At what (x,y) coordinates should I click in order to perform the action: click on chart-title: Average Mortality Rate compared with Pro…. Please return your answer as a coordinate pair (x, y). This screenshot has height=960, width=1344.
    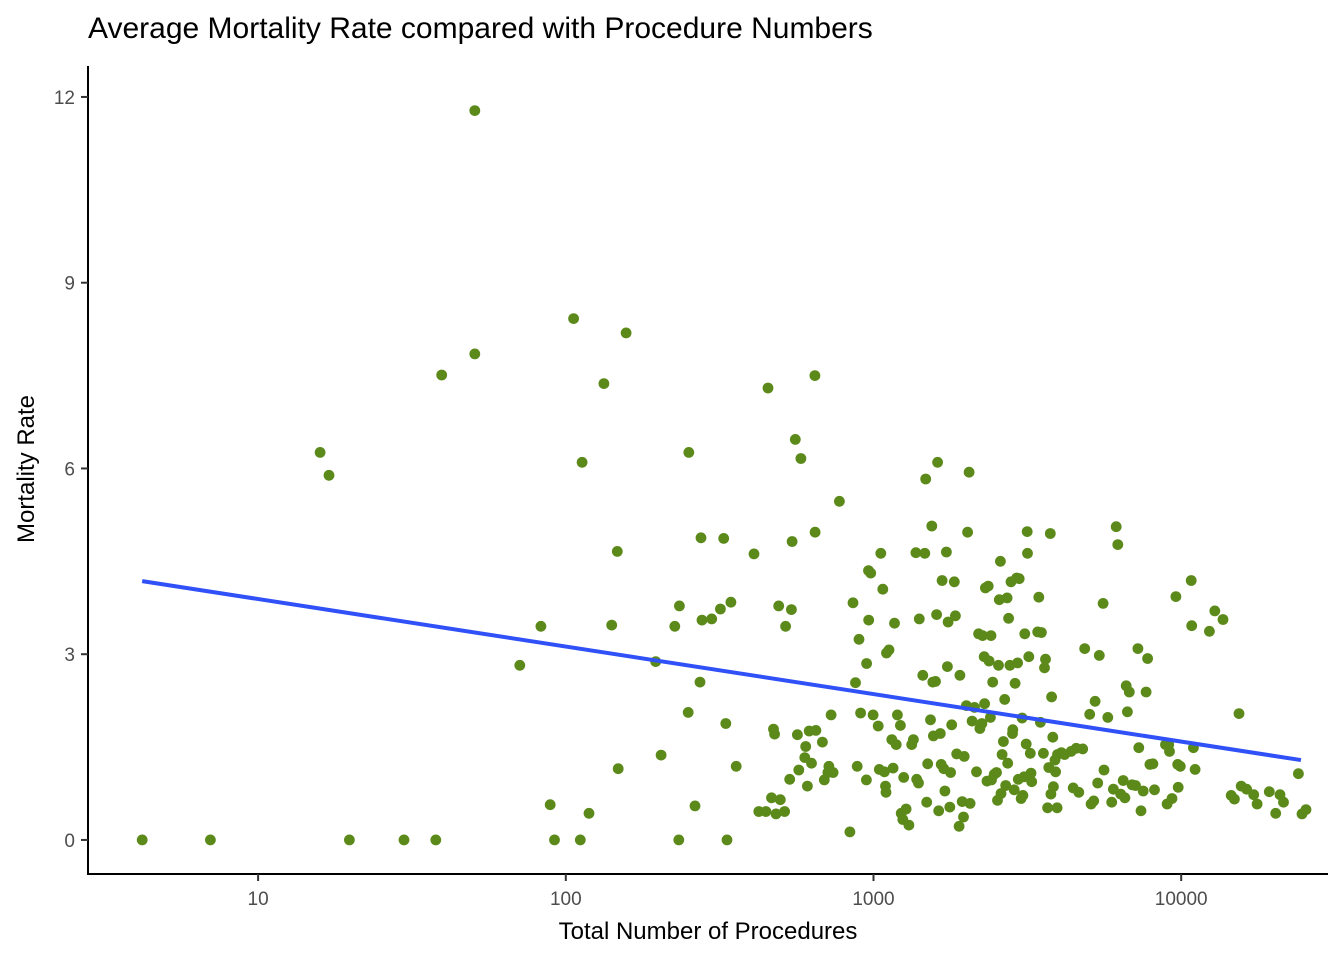
    Looking at the image, I should click on (480, 28).